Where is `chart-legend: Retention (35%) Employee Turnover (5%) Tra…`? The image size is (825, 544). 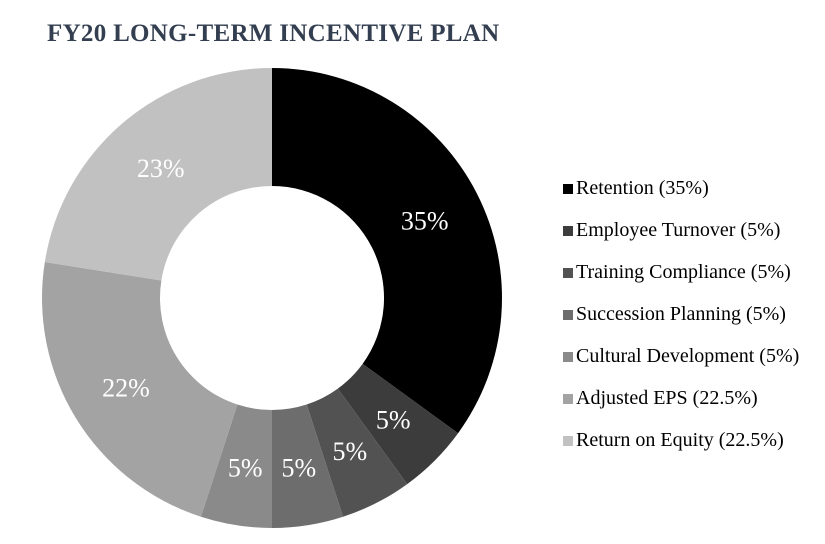
chart-legend: Retention (35%) Employee Turnover (5%) Tra… is located at coordinates (681, 314).